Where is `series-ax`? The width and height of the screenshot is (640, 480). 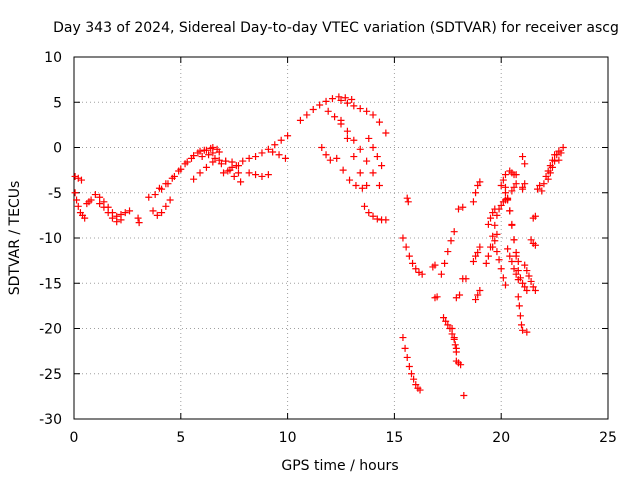
series-ax is located at coordinates (520, 313).